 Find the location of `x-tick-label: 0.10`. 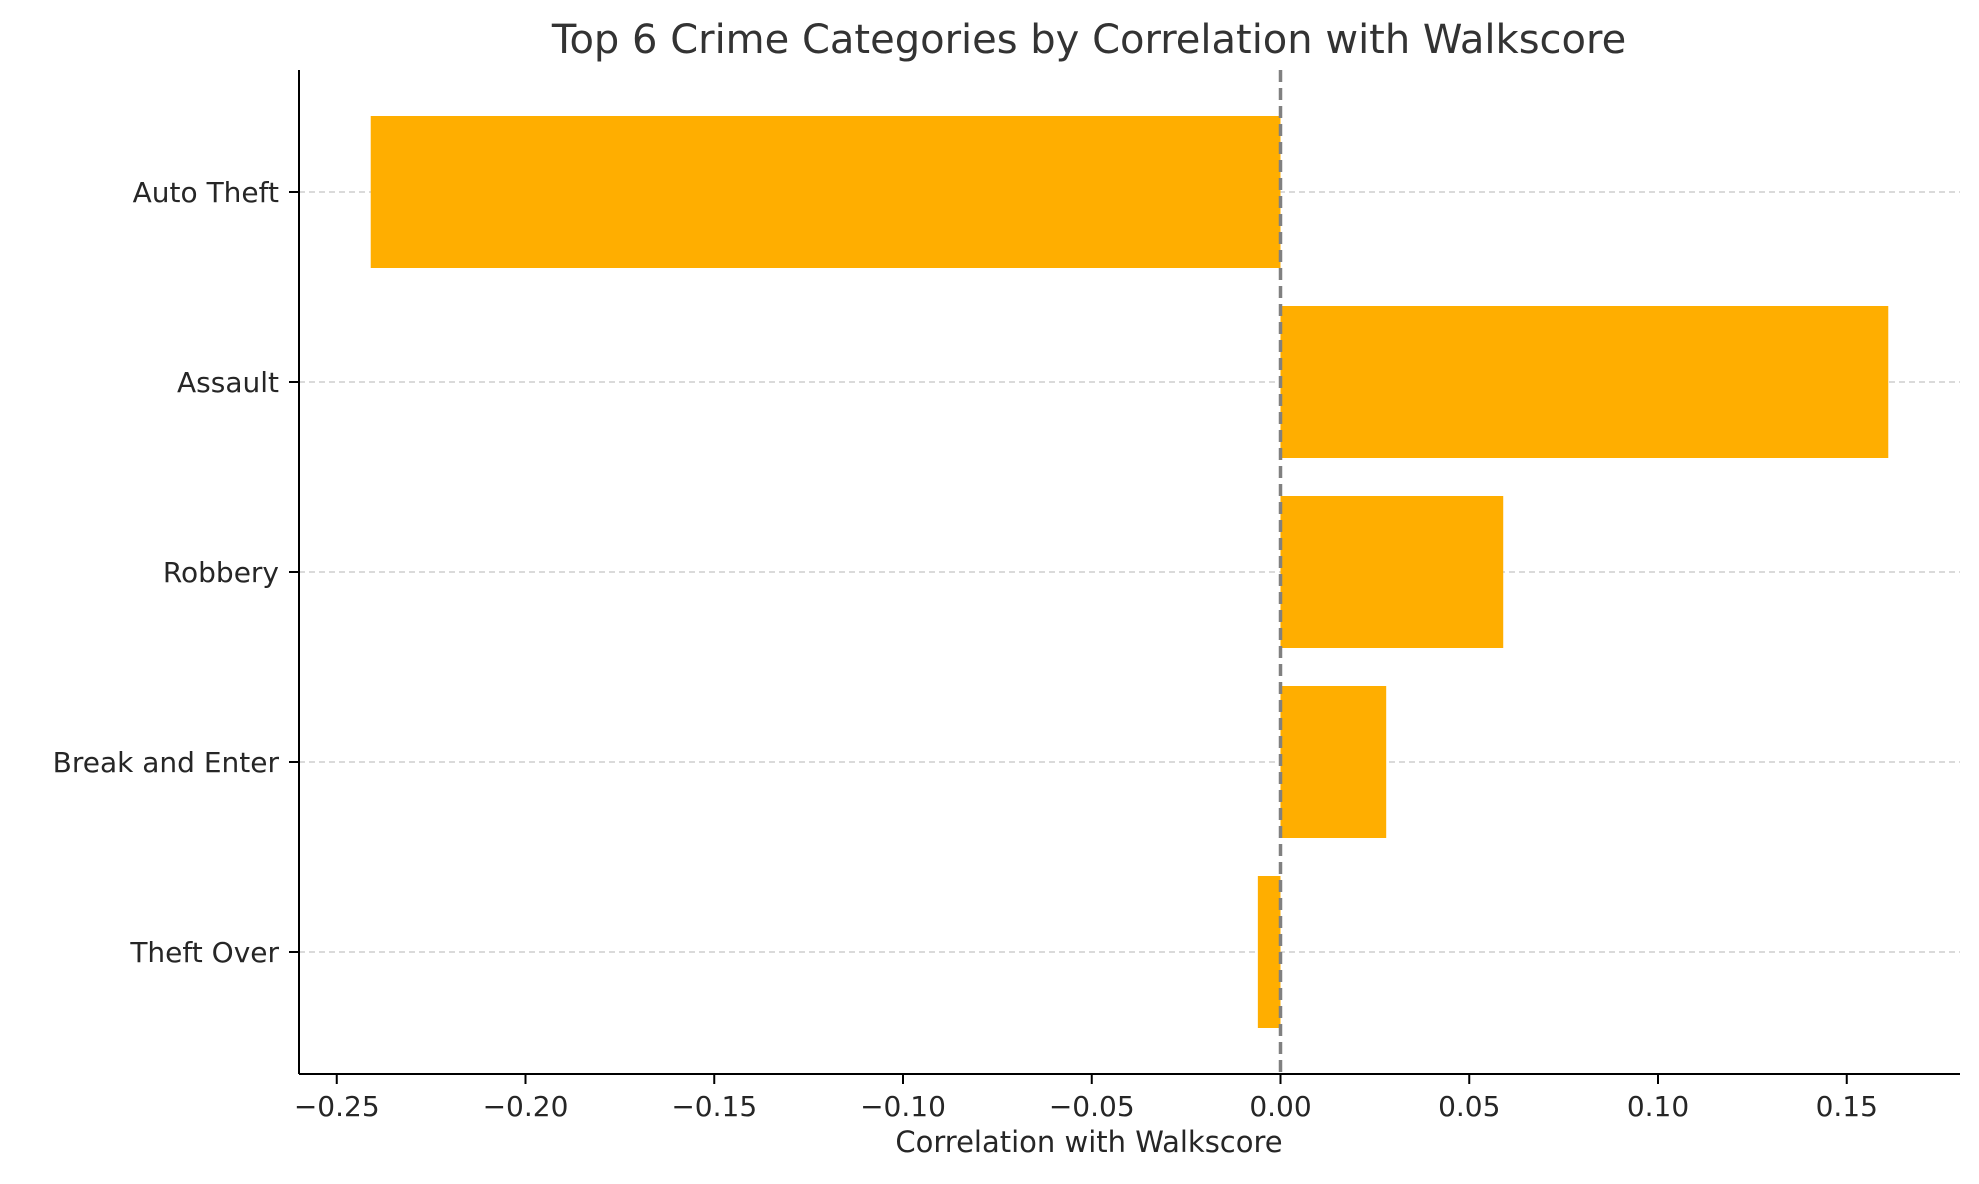

x-tick-label: 0.10 is located at coordinates (1658, 1106).